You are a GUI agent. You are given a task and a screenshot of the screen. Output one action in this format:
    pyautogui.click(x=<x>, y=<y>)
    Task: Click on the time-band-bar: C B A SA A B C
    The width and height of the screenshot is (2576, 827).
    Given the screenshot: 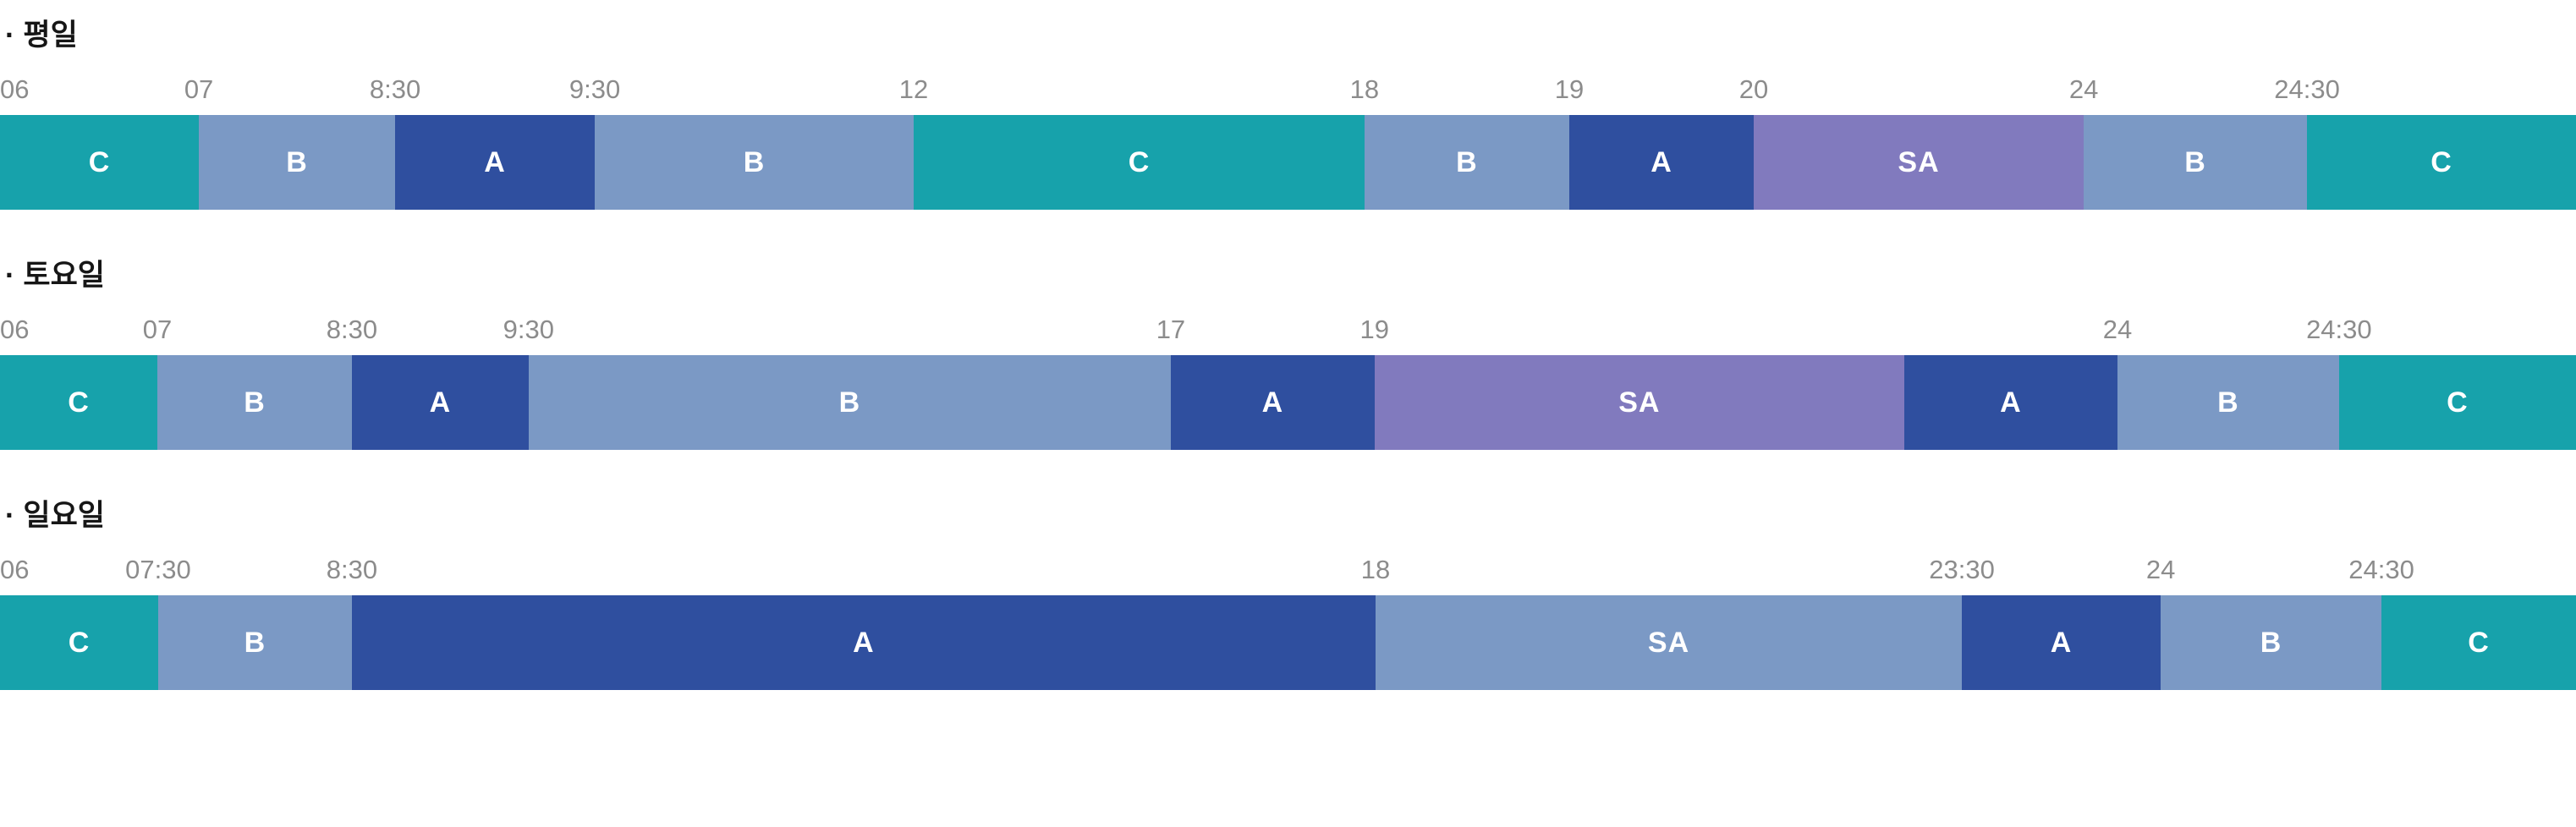 What is the action you would take?
    pyautogui.click(x=1288, y=642)
    